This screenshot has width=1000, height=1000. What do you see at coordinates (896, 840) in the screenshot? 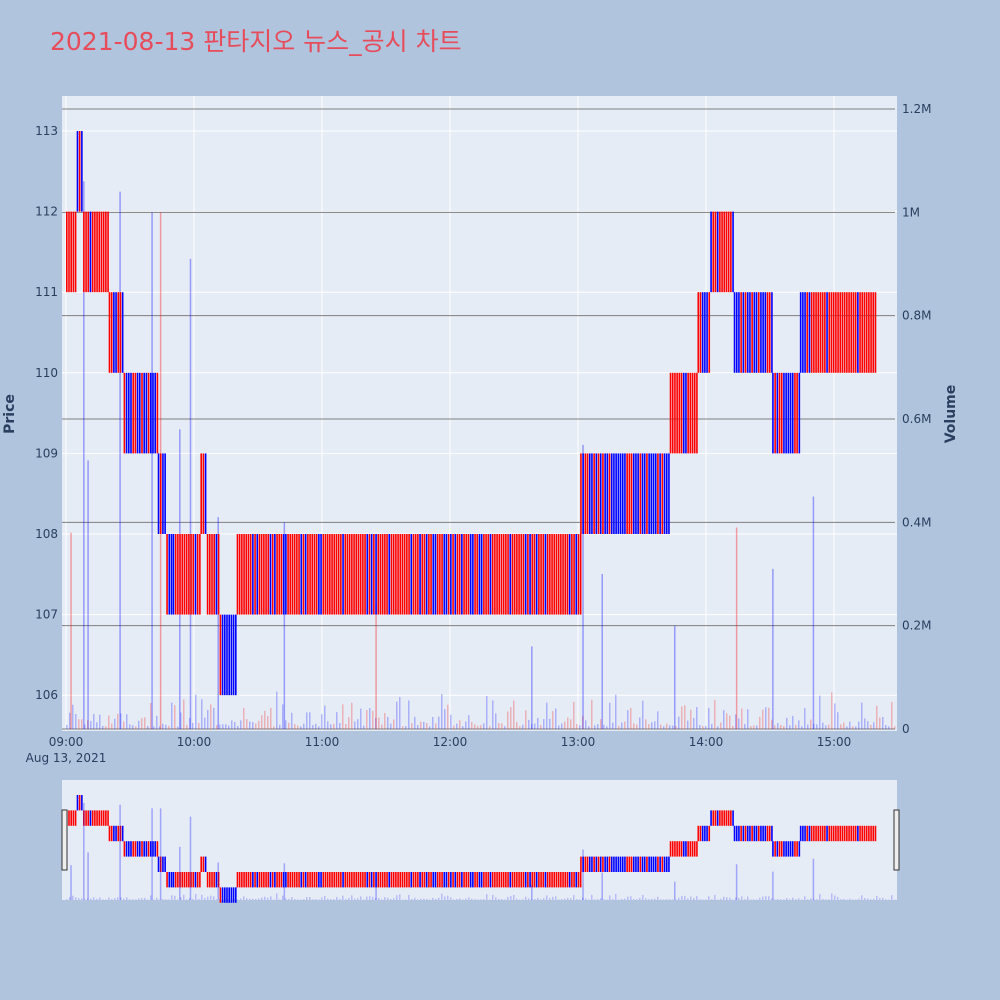
I see `range-slider-right-handle` at bounding box center [896, 840].